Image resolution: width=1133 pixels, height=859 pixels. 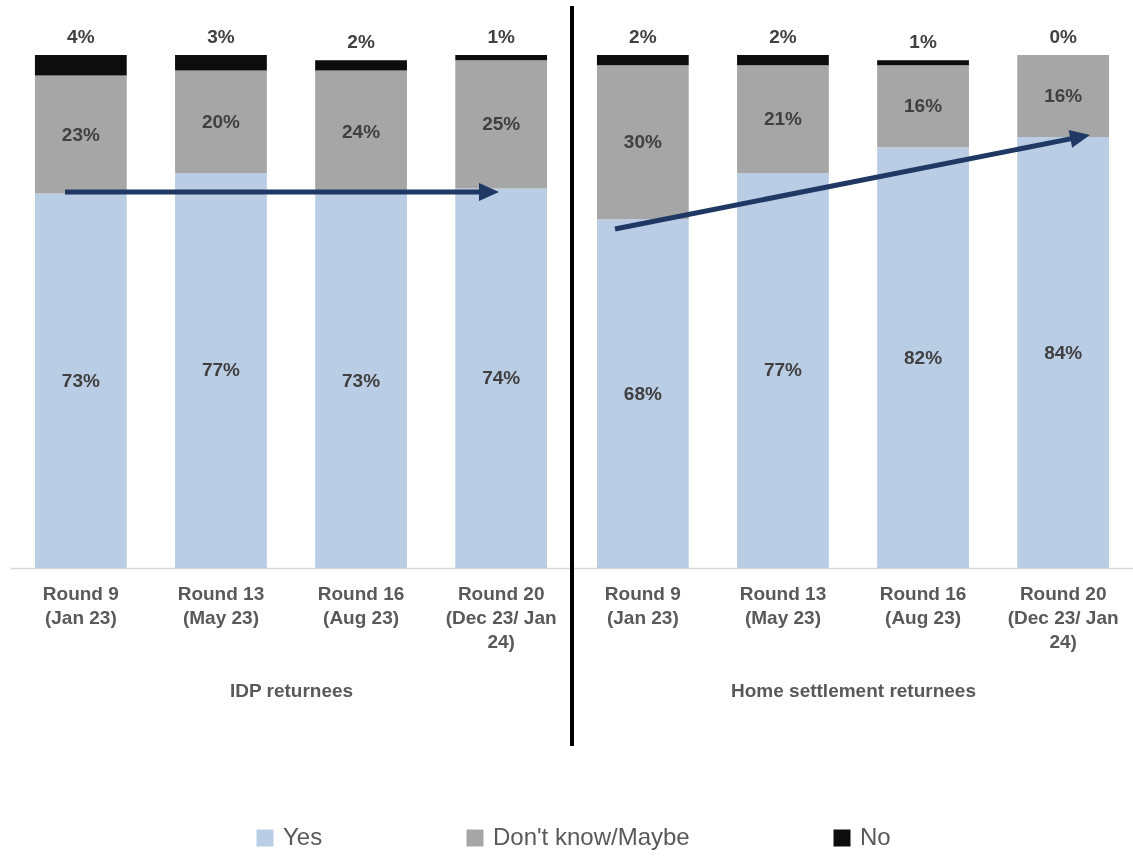 I want to click on x-axis-title: Home settlement returnees, so click(x=853, y=690).